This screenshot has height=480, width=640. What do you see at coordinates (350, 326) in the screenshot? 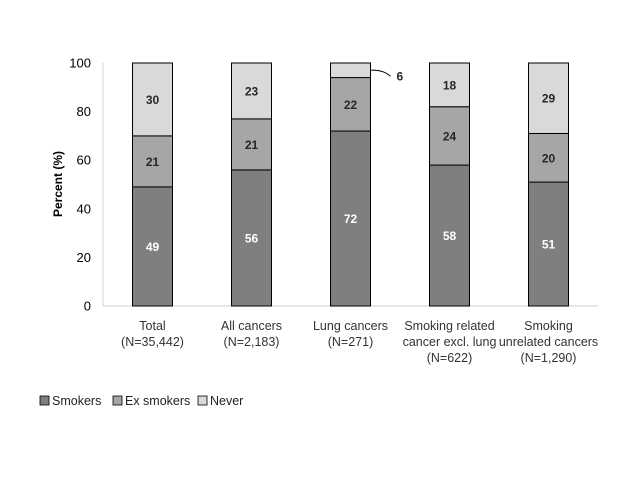
I see `category-label: Lung cancers` at bounding box center [350, 326].